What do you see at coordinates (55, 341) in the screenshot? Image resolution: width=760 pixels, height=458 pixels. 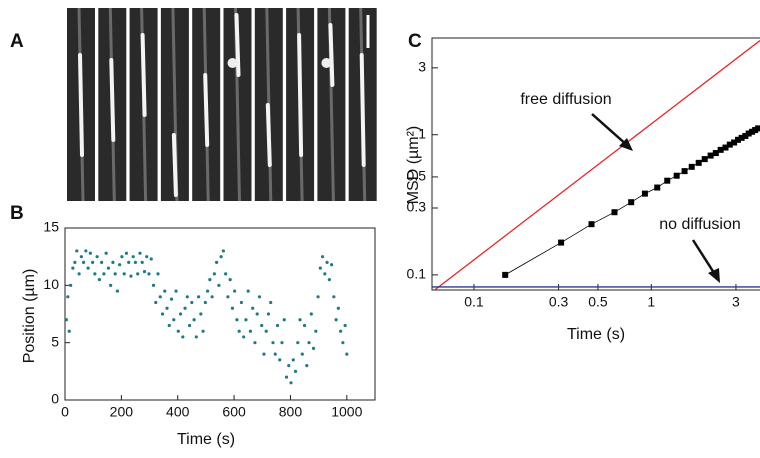 I see `y-tick-label: 5` at bounding box center [55, 341].